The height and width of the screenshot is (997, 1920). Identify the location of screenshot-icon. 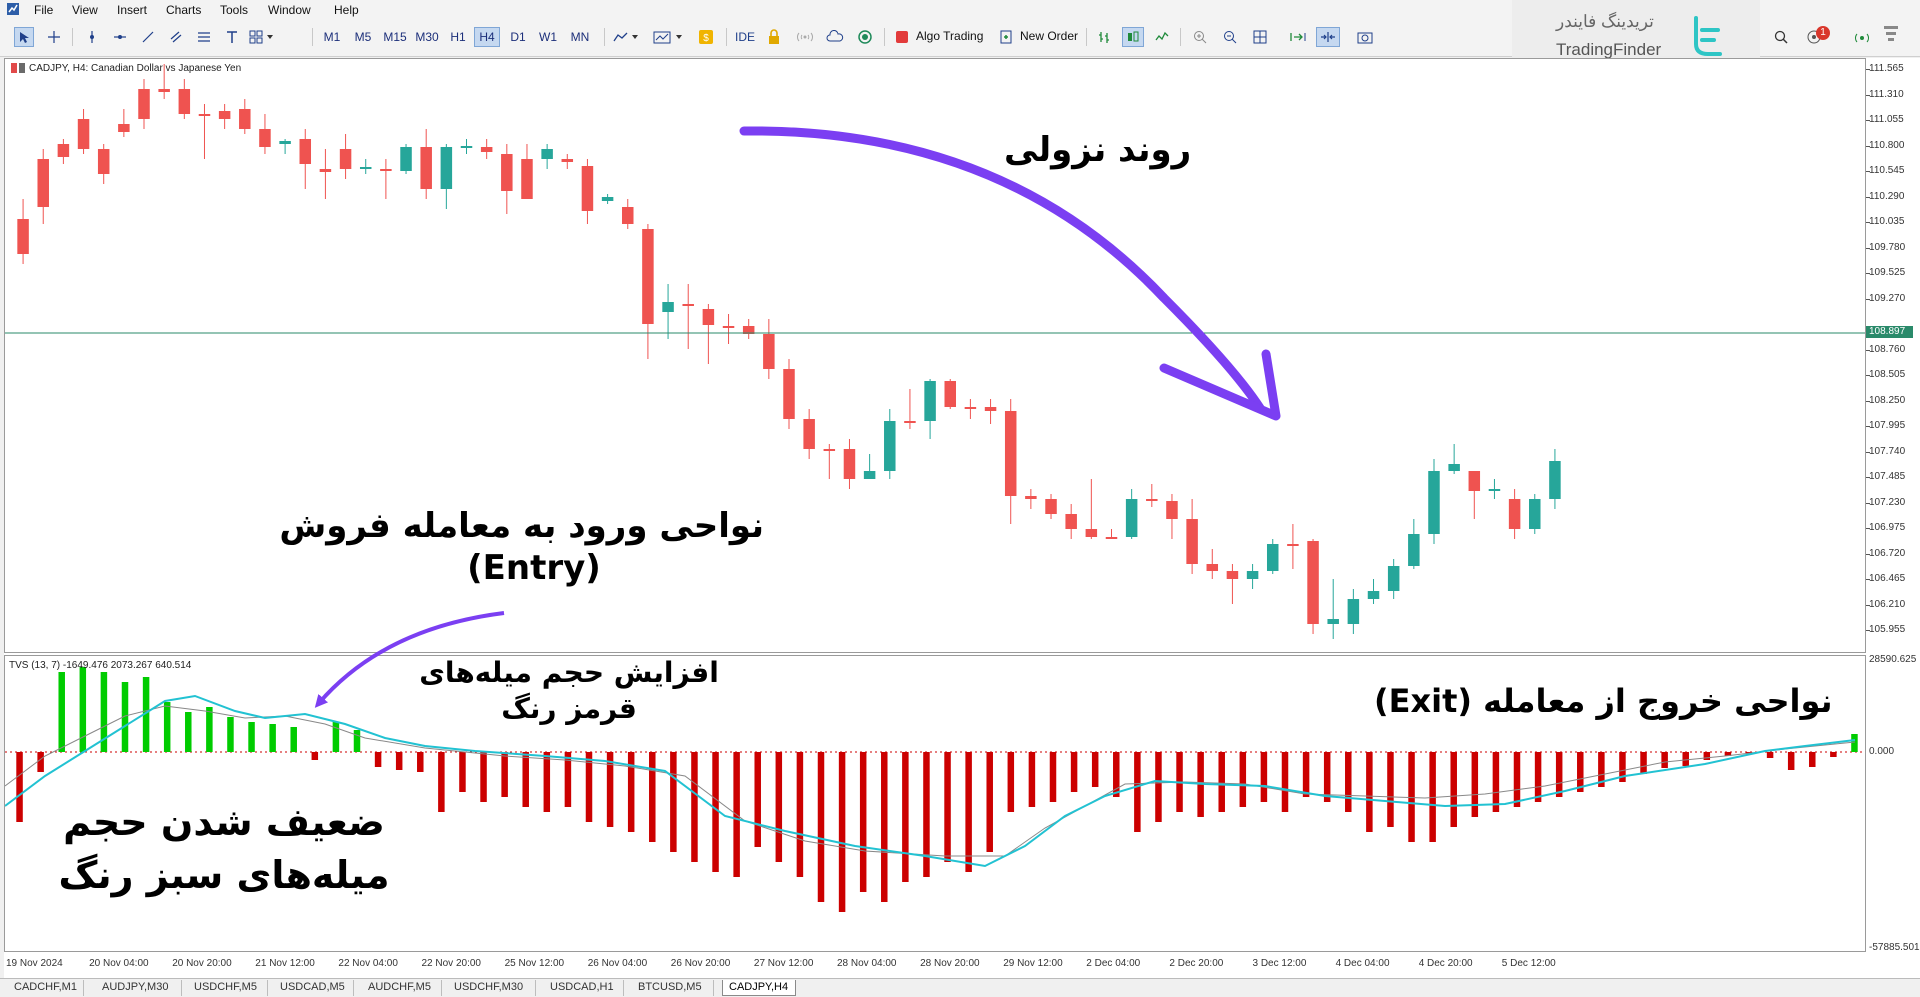
(1365, 37).